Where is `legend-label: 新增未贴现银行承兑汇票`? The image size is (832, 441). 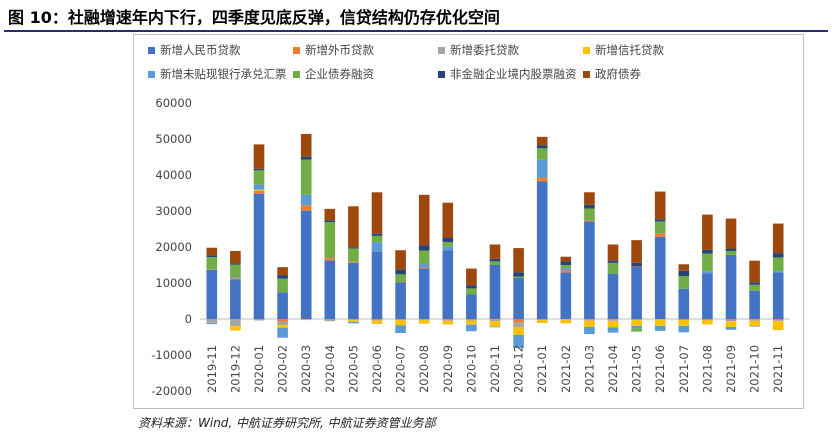 legend-label: 新增未贴现银行承兑汇票 is located at coordinates (223, 74).